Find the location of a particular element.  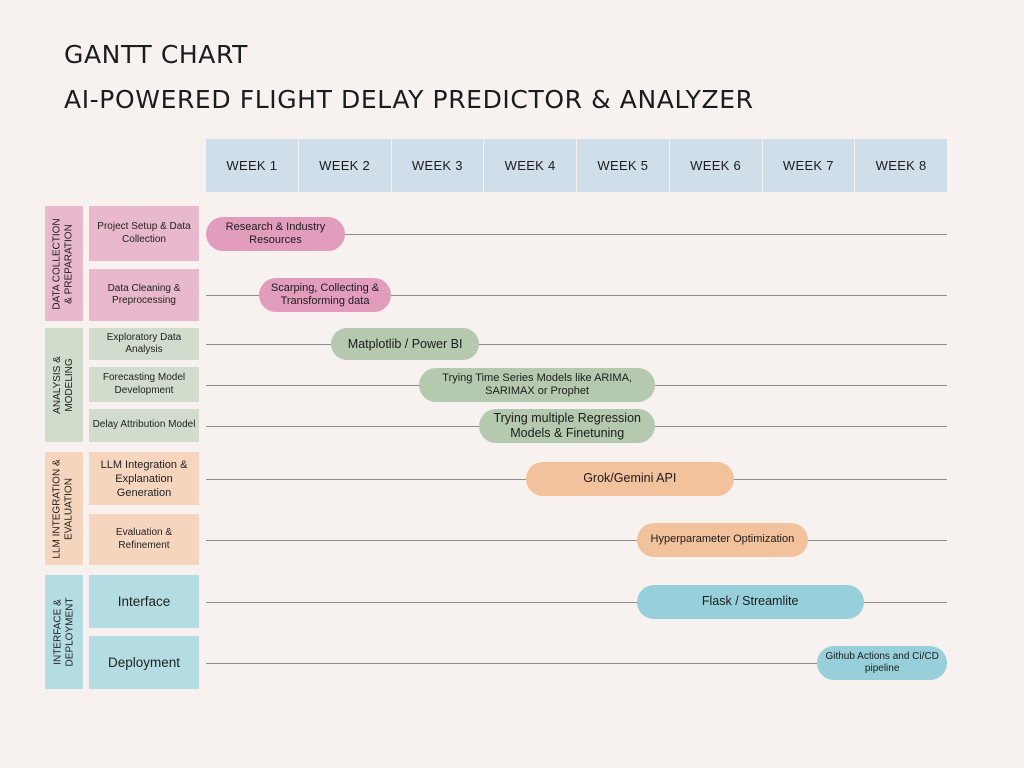

group-label-text: DATA COLLECTION & PREPARATION is located at coordinates (64, 263).